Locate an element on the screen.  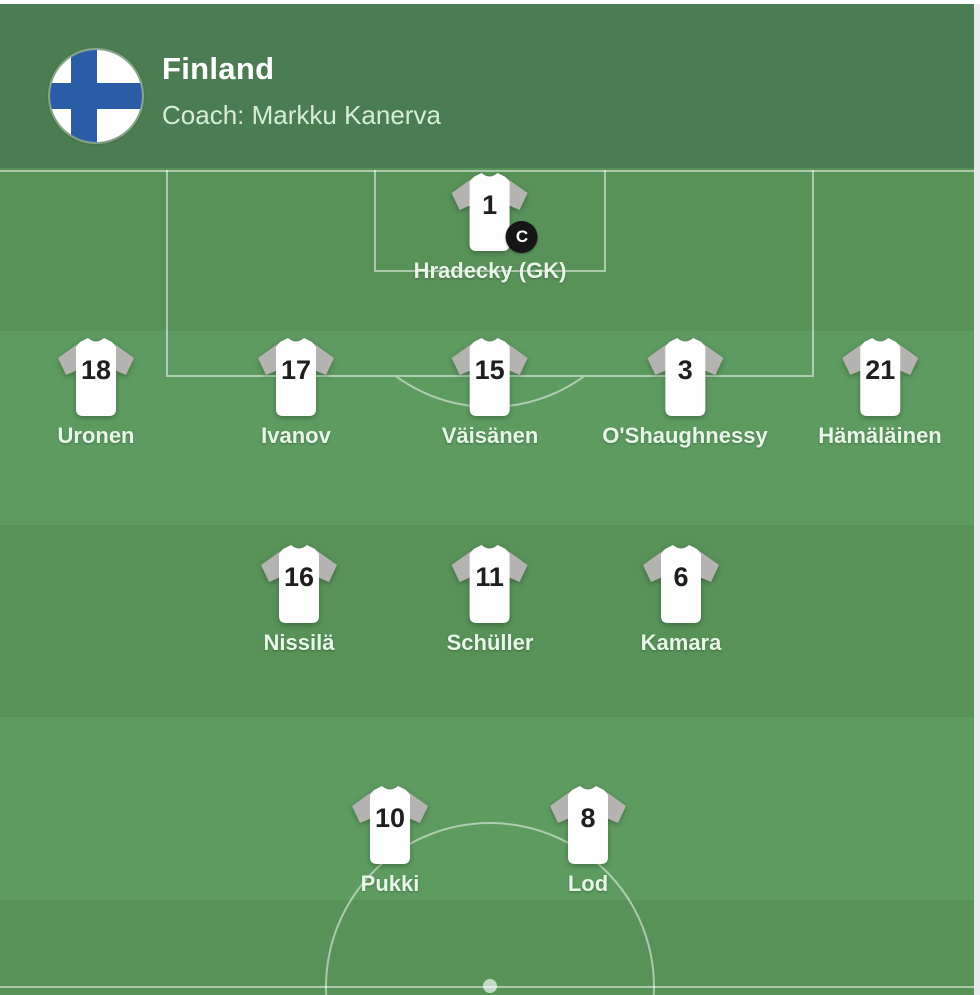
player-name: Lod is located at coordinates (588, 883).